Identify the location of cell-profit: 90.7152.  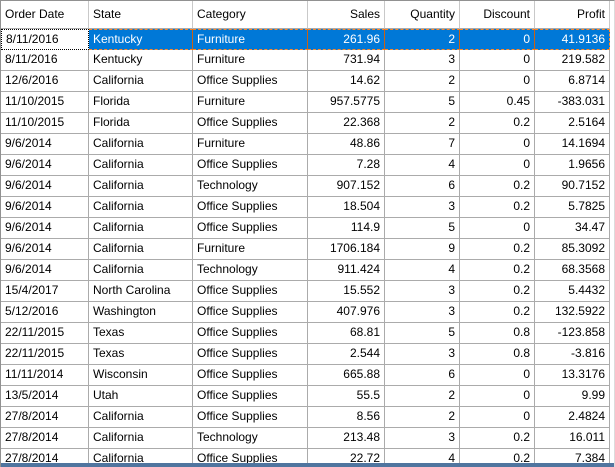
(572, 186).